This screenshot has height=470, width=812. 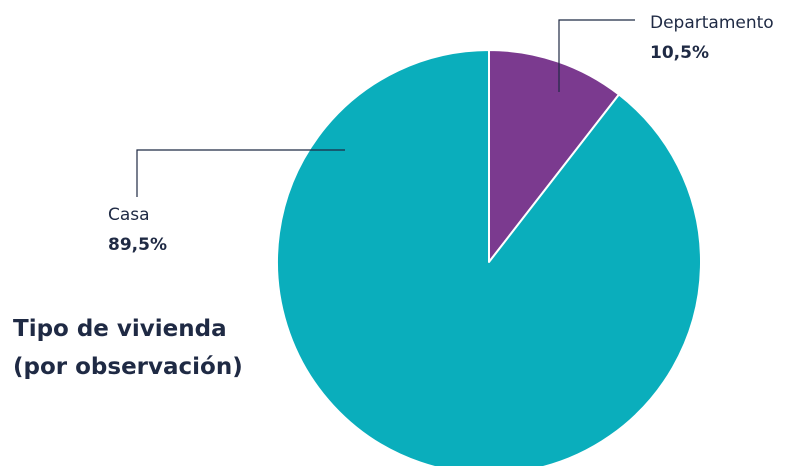 What do you see at coordinates (128, 367) in the screenshot?
I see `chart-subtitle: (por observación)` at bounding box center [128, 367].